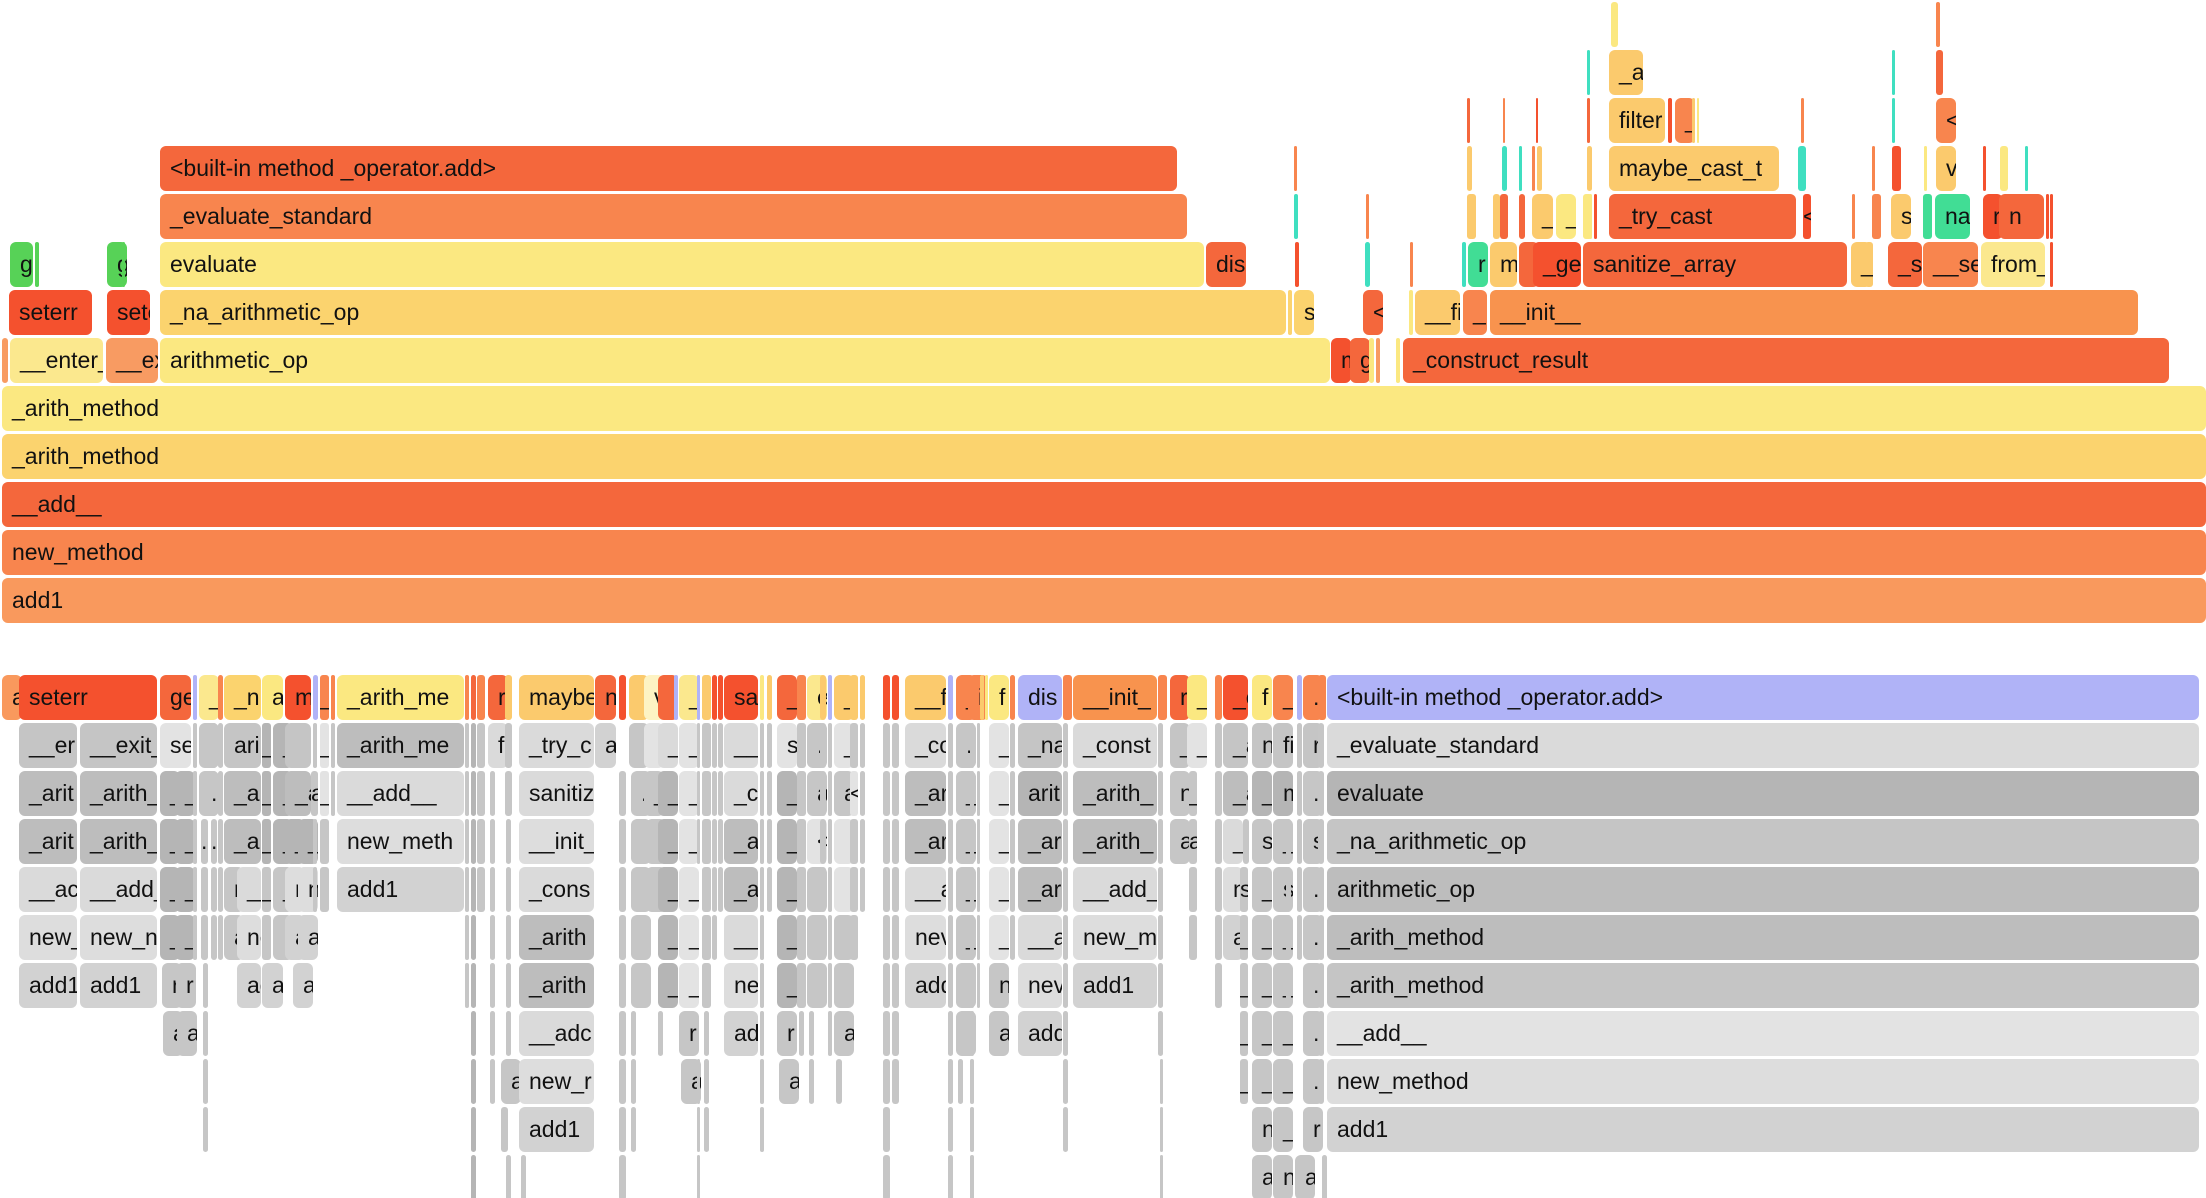  What do you see at coordinates (1040, 745) in the screenshot?
I see `frame-bar: _na` at bounding box center [1040, 745].